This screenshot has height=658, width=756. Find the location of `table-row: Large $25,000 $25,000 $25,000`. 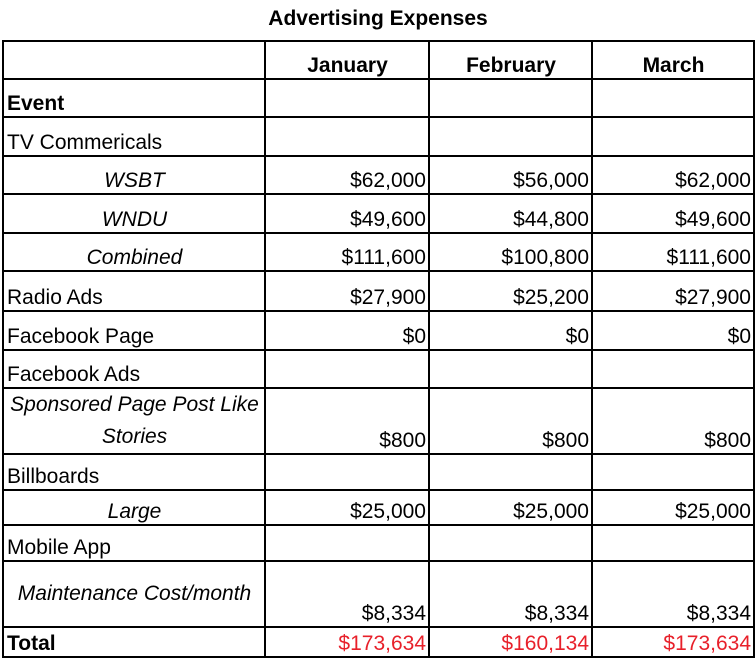

table-row: Large $25,000 $25,000 $25,000 is located at coordinates (378, 507).